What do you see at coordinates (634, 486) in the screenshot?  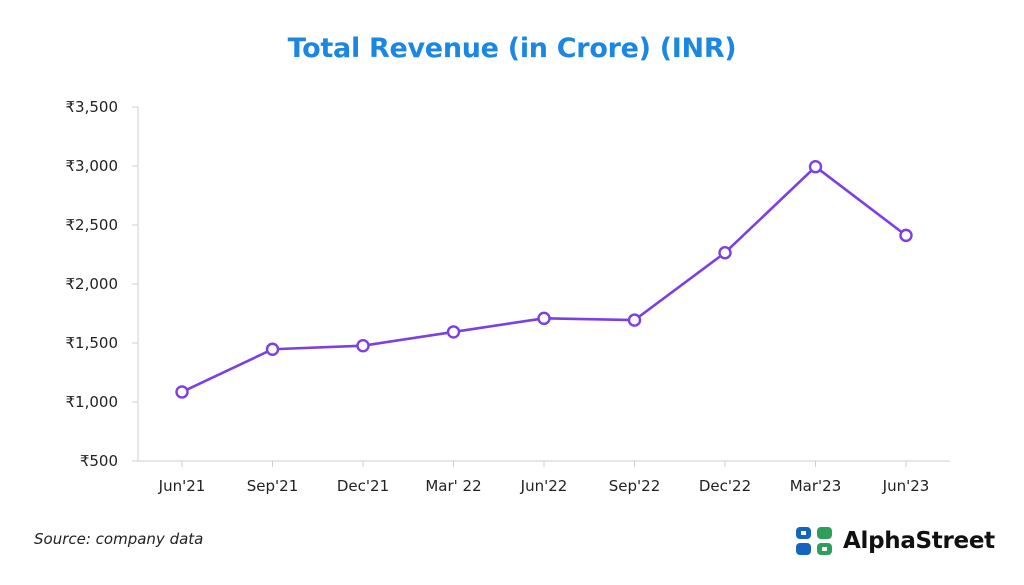 I see `x-tick-label: Sep'22` at bounding box center [634, 486].